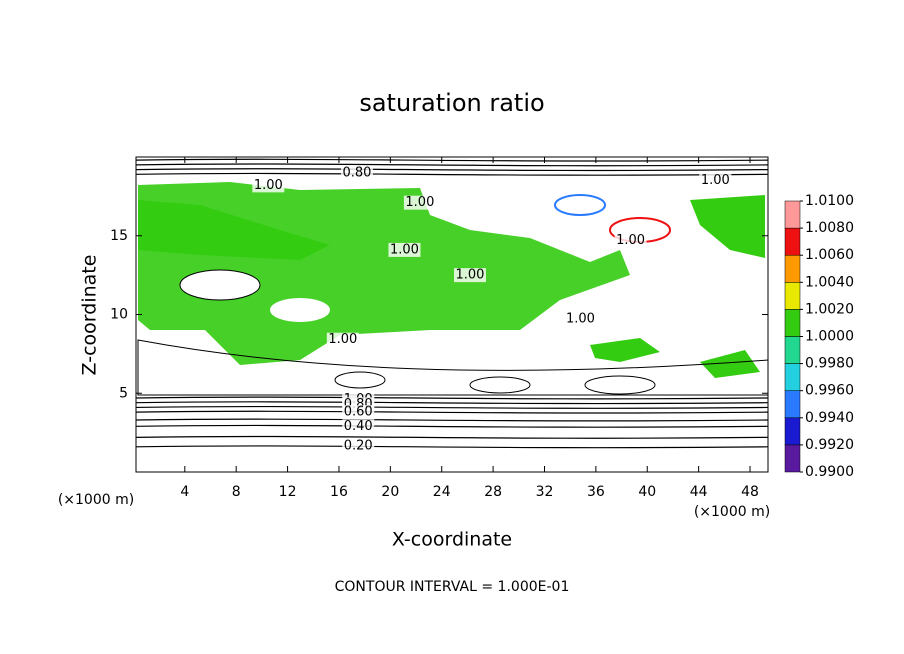  I want to click on x-unit: (×1000 m), so click(732, 512).